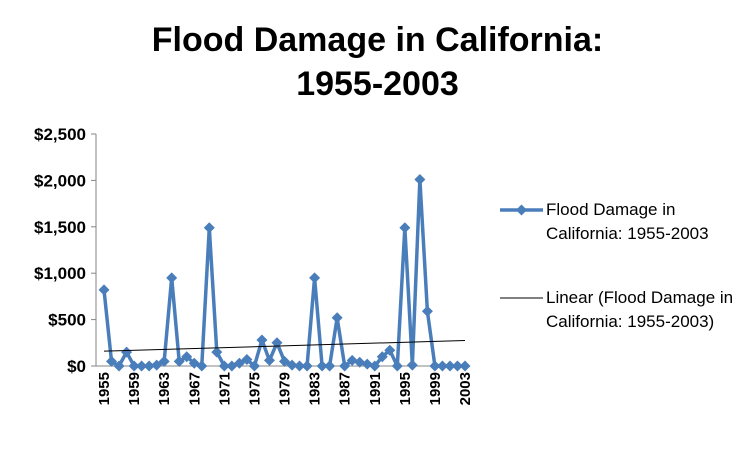  Describe the element at coordinates (60, 180) in the screenshot. I see `y-tick-label: $2,000` at that location.